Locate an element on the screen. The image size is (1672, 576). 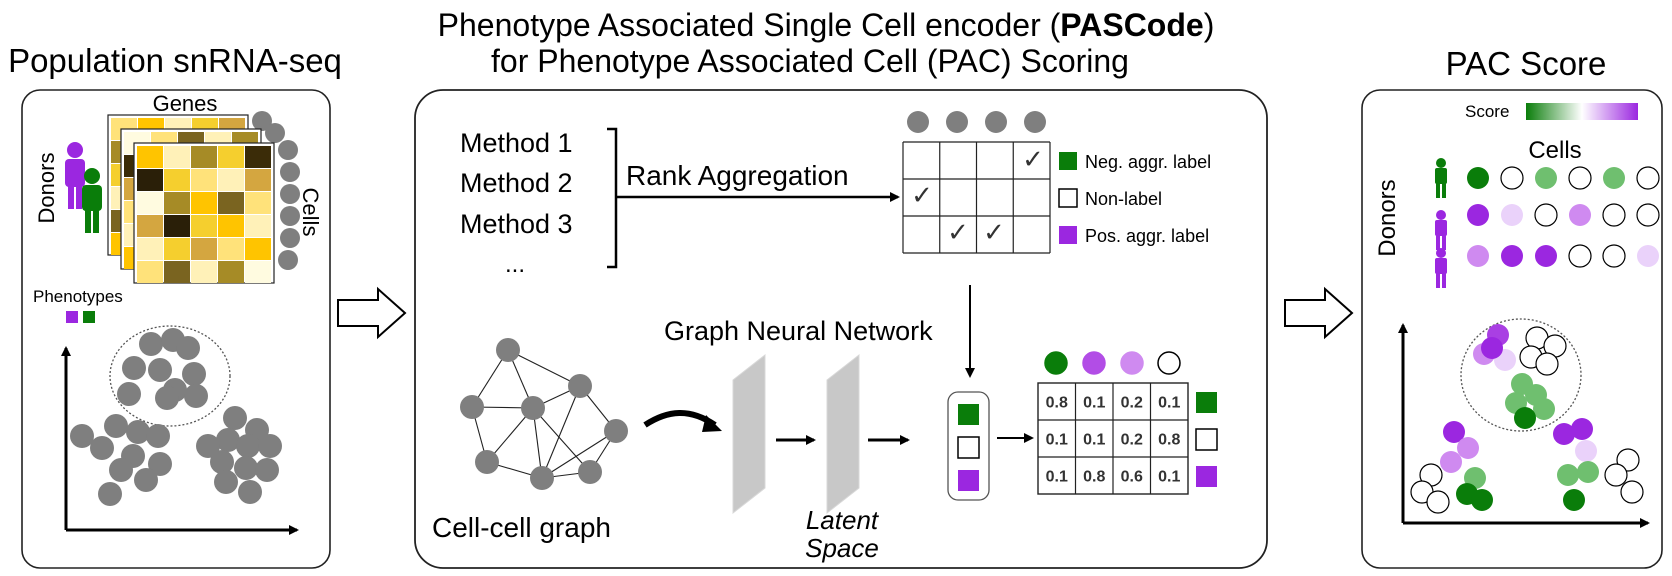
graph-to-gnn-arrowhead is located at coordinates (712, 423).